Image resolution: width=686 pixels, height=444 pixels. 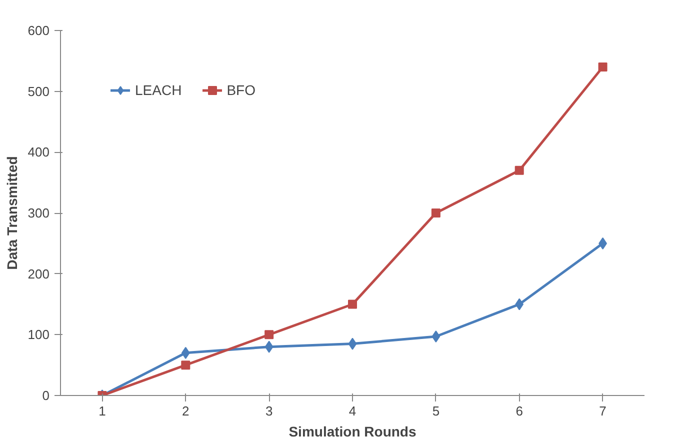 I want to click on y-tick-label: 200, so click(x=39, y=274).